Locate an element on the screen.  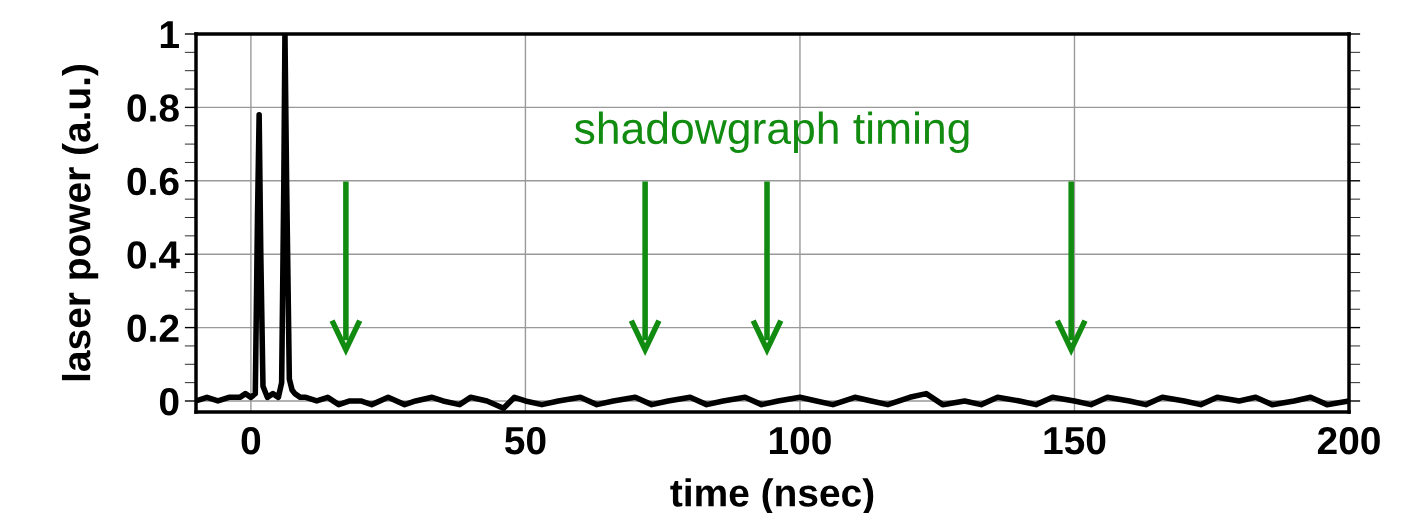
y-tick-label: 0.2 is located at coordinates (153, 328).